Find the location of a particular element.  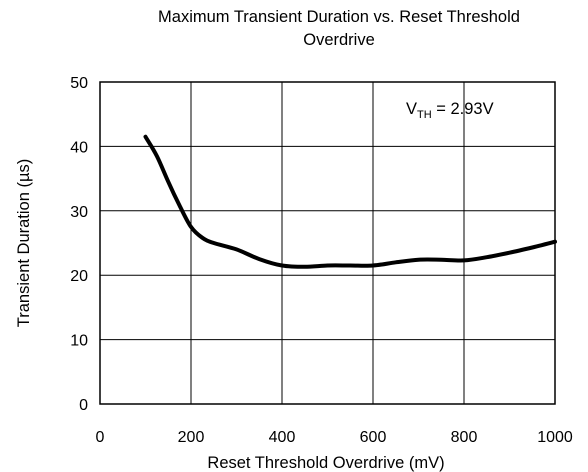

x-tick-label: 800 is located at coordinates (464, 437).